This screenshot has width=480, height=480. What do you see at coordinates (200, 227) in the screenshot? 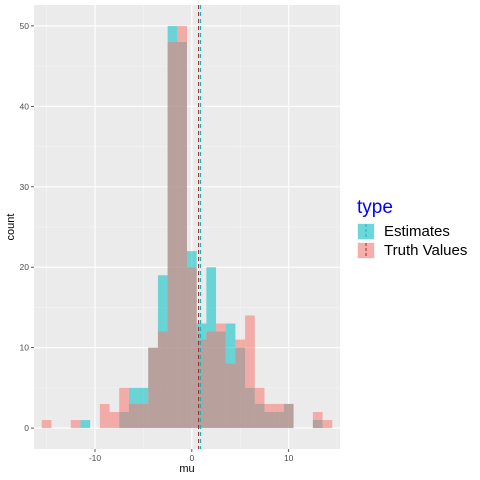
I see `reference-lines` at bounding box center [200, 227].